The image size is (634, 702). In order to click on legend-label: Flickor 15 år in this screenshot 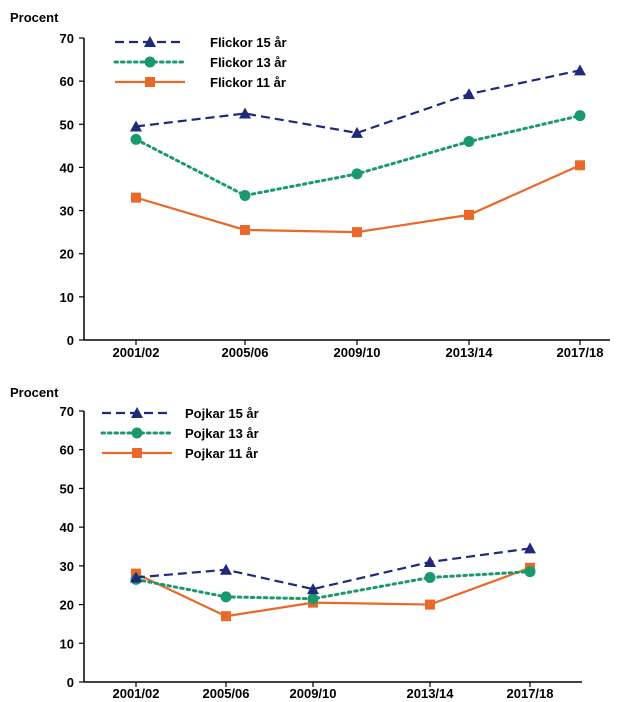, I will do `click(248, 42)`.